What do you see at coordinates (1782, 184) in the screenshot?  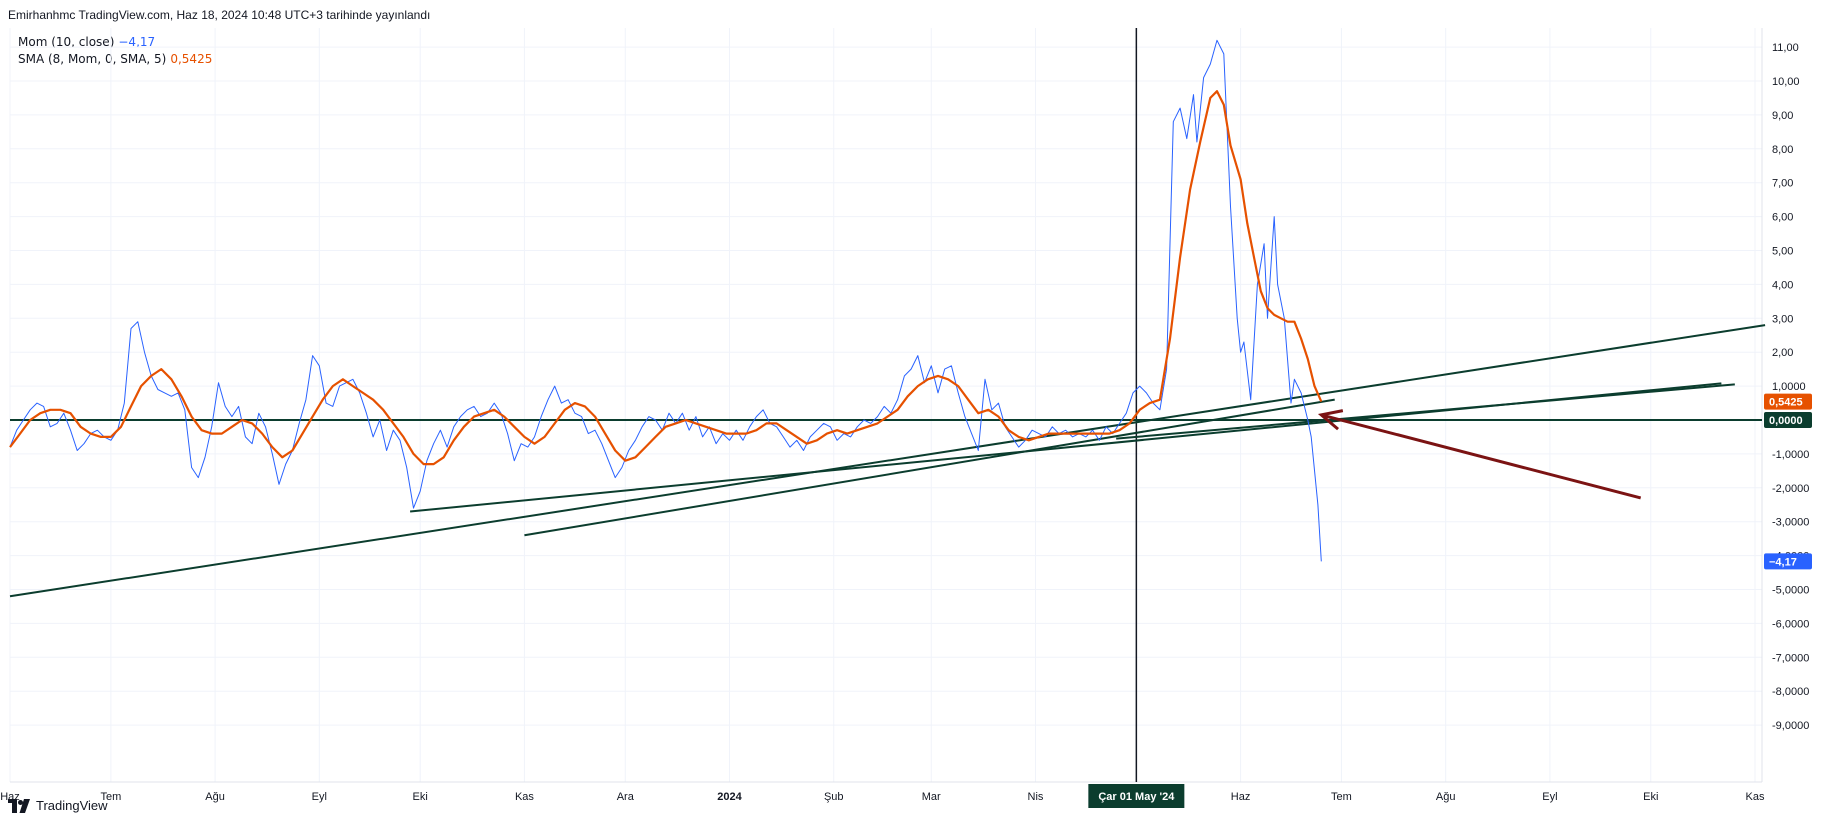 I see `y-tick-label: 7,00` at bounding box center [1782, 184].